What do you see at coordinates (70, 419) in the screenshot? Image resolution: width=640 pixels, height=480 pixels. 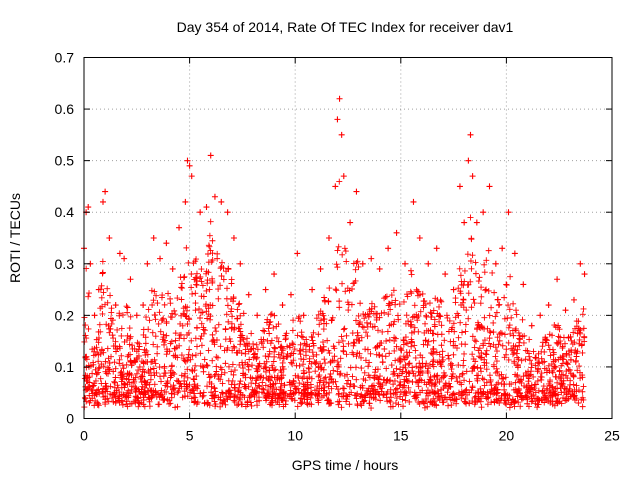 I see `y-tick-label: 0` at bounding box center [70, 419].